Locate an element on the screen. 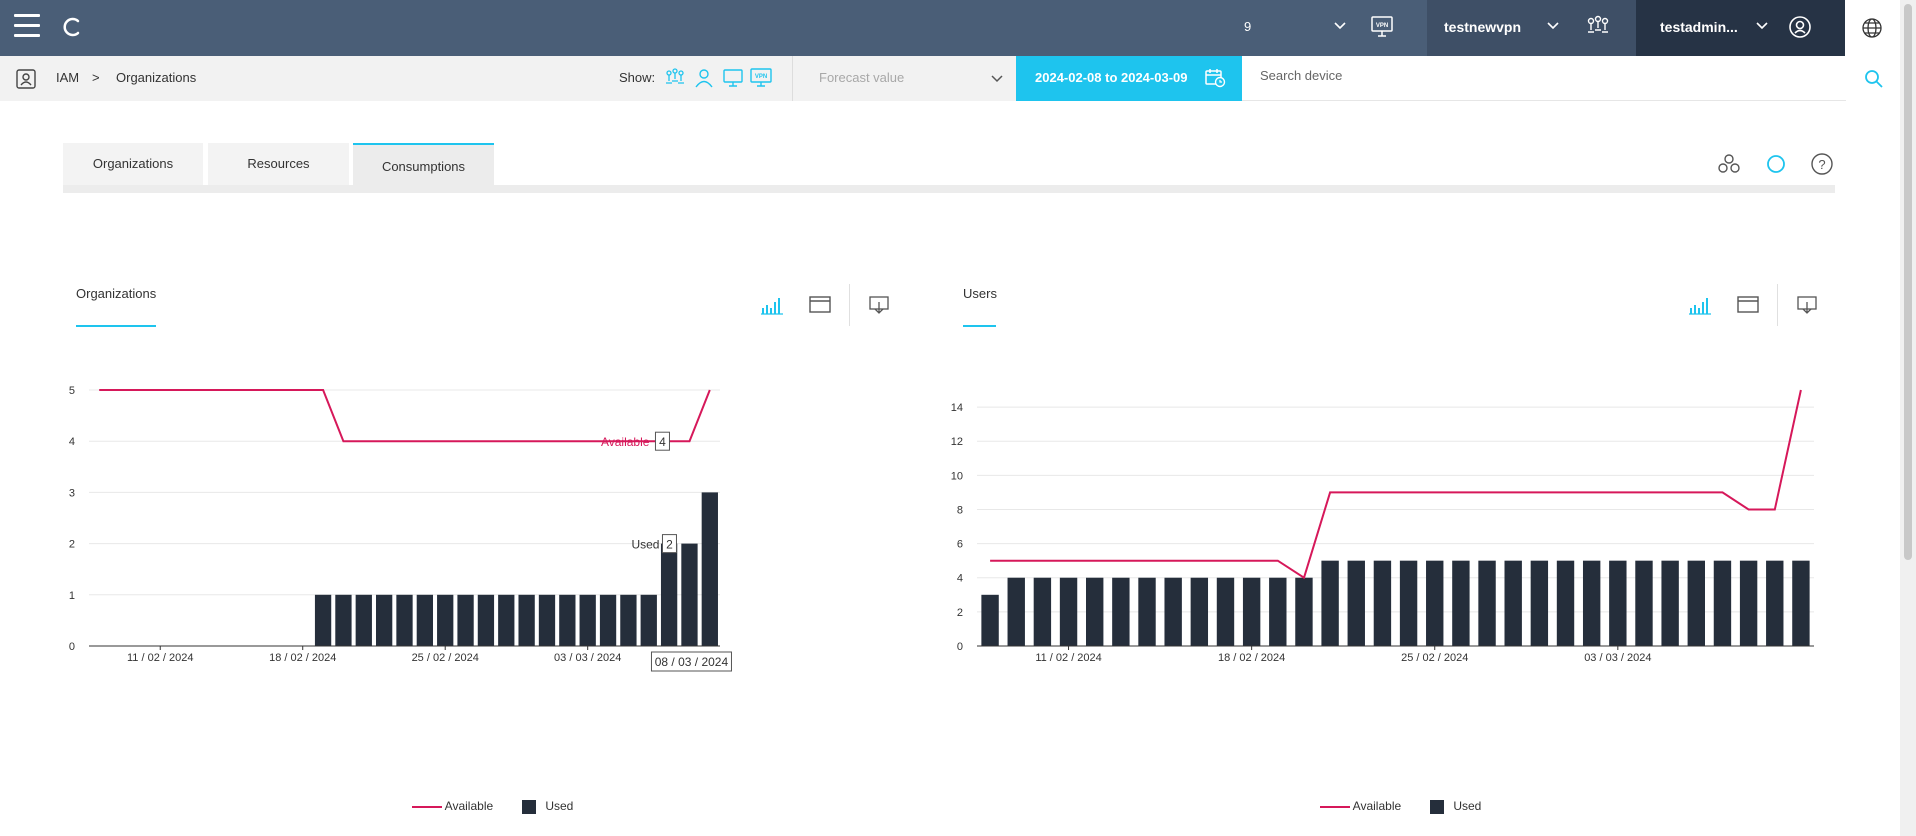 The width and height of the screenshot is (1916, 836). tab-organizations: Organizations is located at coordinates (133, 164).